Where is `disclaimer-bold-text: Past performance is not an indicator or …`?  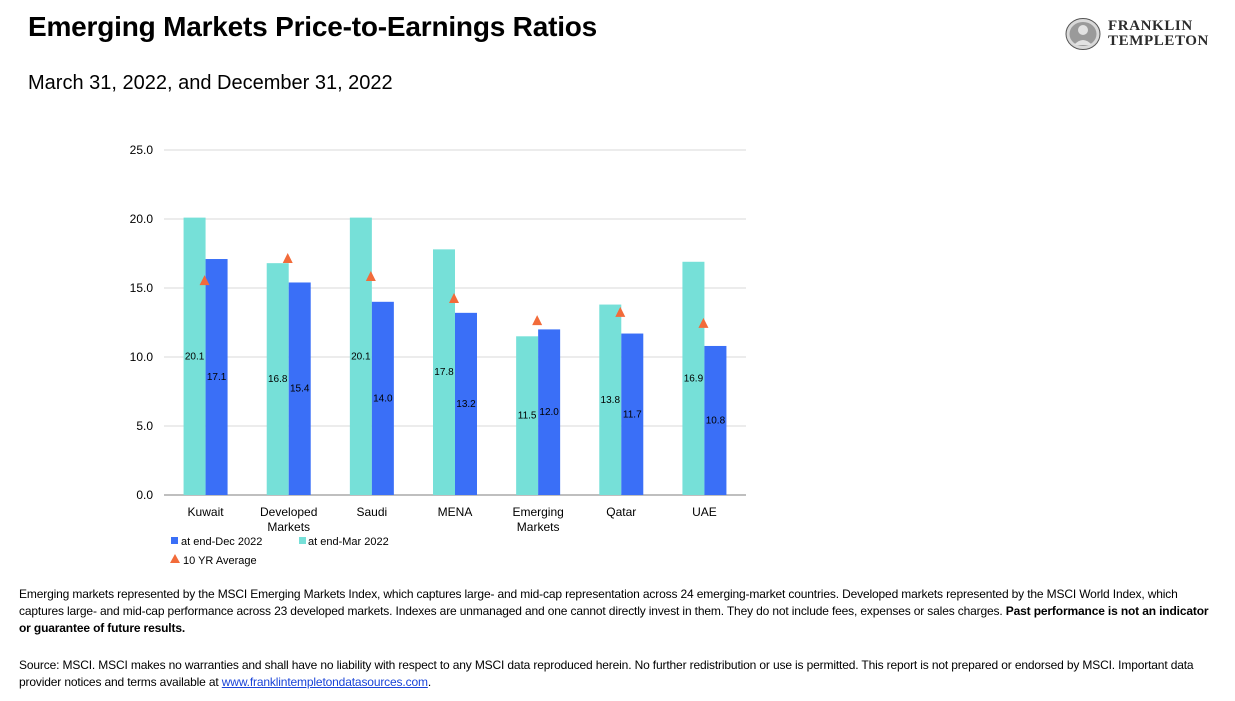 disclaimer-bold-text: Past performance is not an indicator or … is located at coordinates (614, 619).